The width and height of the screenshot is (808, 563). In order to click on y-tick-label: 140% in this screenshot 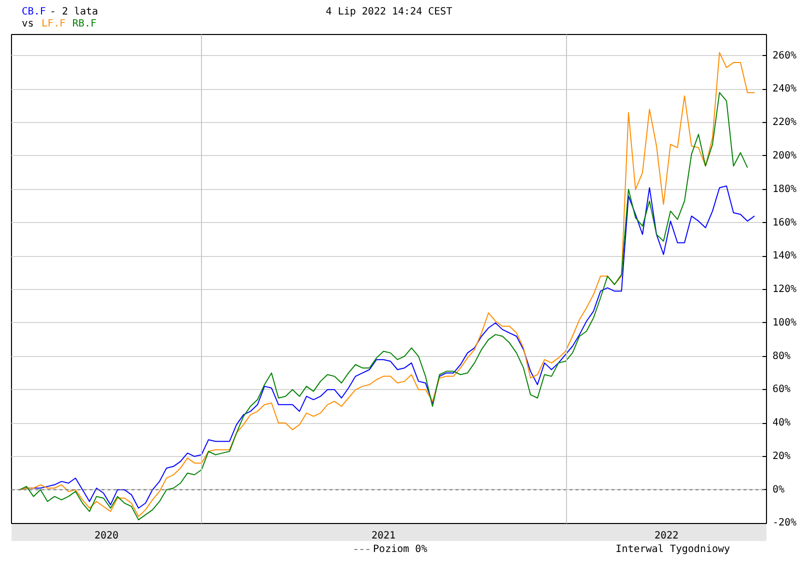, I will do `click(784, 256)`.